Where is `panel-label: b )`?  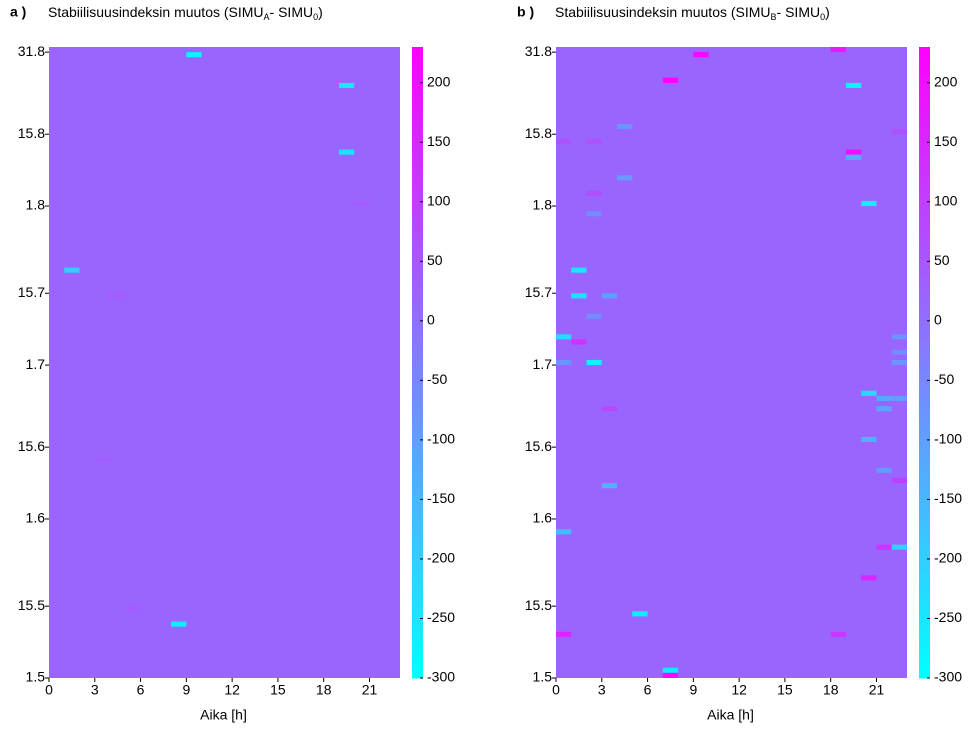 panel-label: b ) is located at coordinates (525, 12).